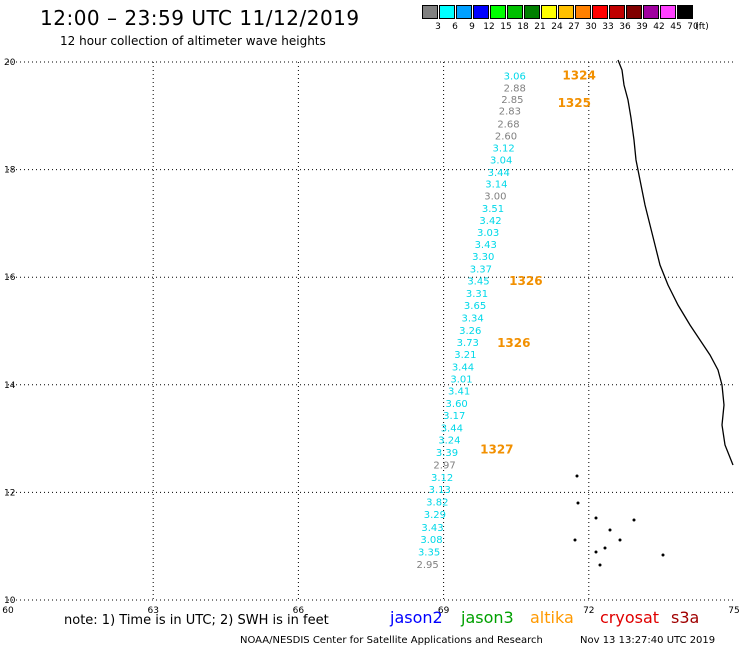 Image resolution: width=740 pixels, height=650 pixels. I want to click on wave-height-value: 3.60, so click(457, 404).